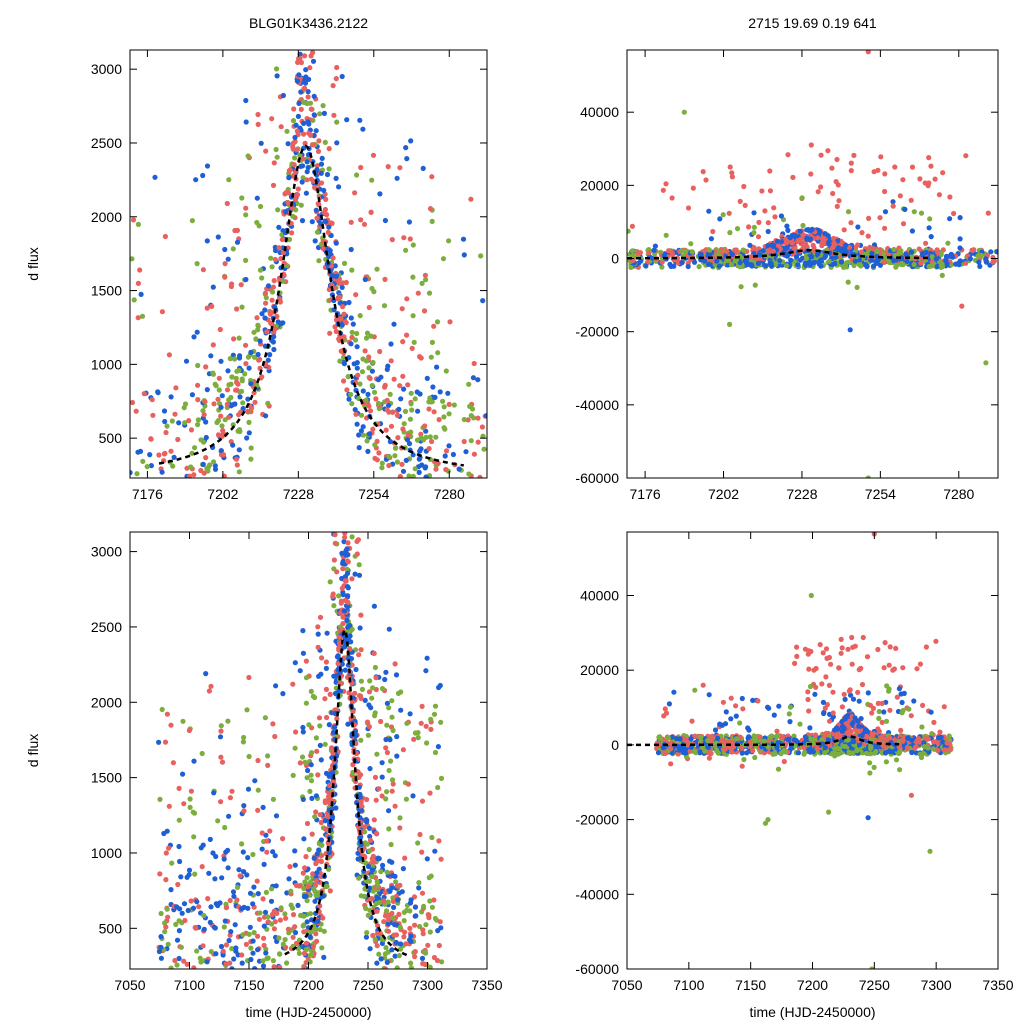 This screenshot has width=1024, height=1024. What do you see at coordinates (812, 23) in the screenshot?
I see `panel-title: 2715 19.69 0.19 641` at bounding box center [812, 23].